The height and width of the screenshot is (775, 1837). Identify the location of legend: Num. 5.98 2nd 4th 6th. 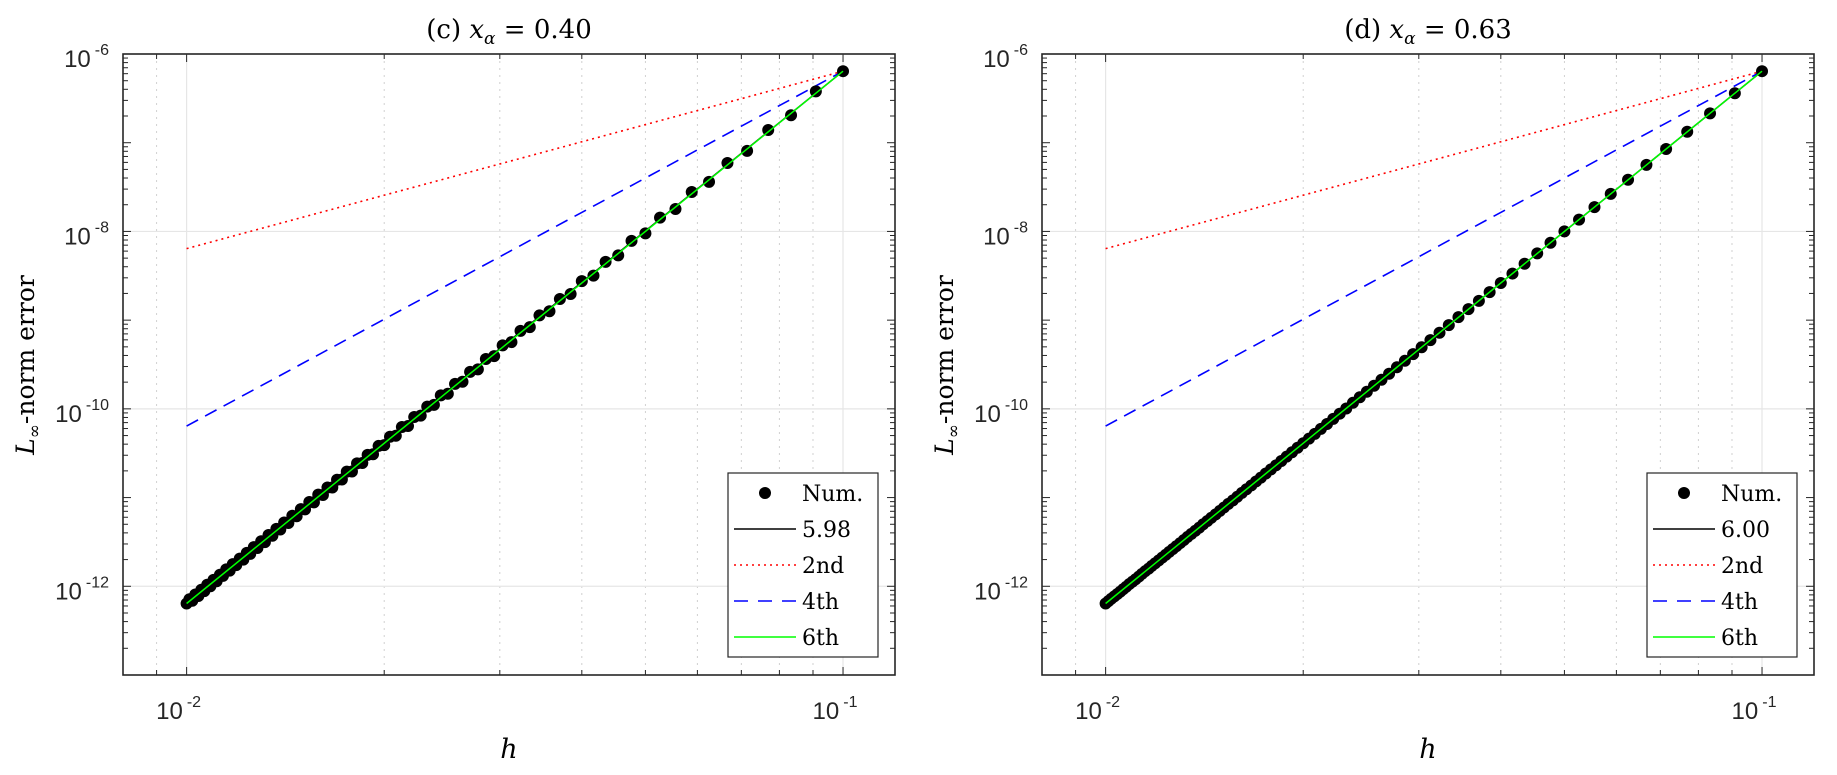
(803, 565).